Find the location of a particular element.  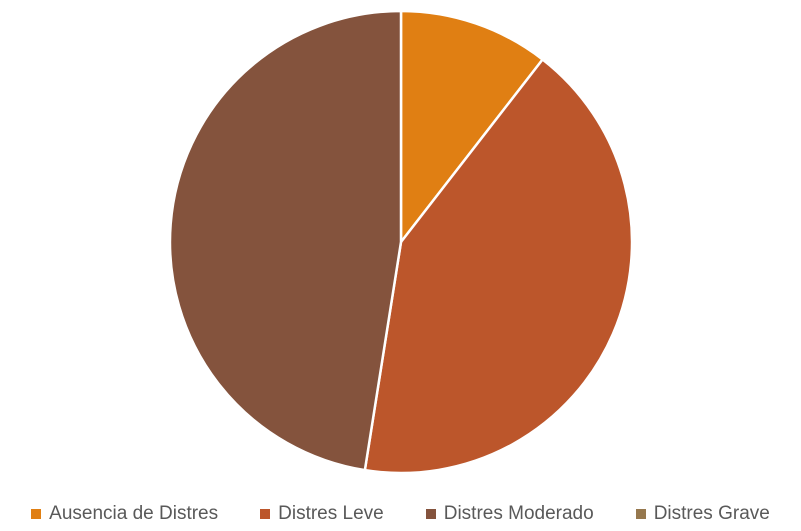

pie-slice-ausencia-de-distres is located at coordinates (471, 126).